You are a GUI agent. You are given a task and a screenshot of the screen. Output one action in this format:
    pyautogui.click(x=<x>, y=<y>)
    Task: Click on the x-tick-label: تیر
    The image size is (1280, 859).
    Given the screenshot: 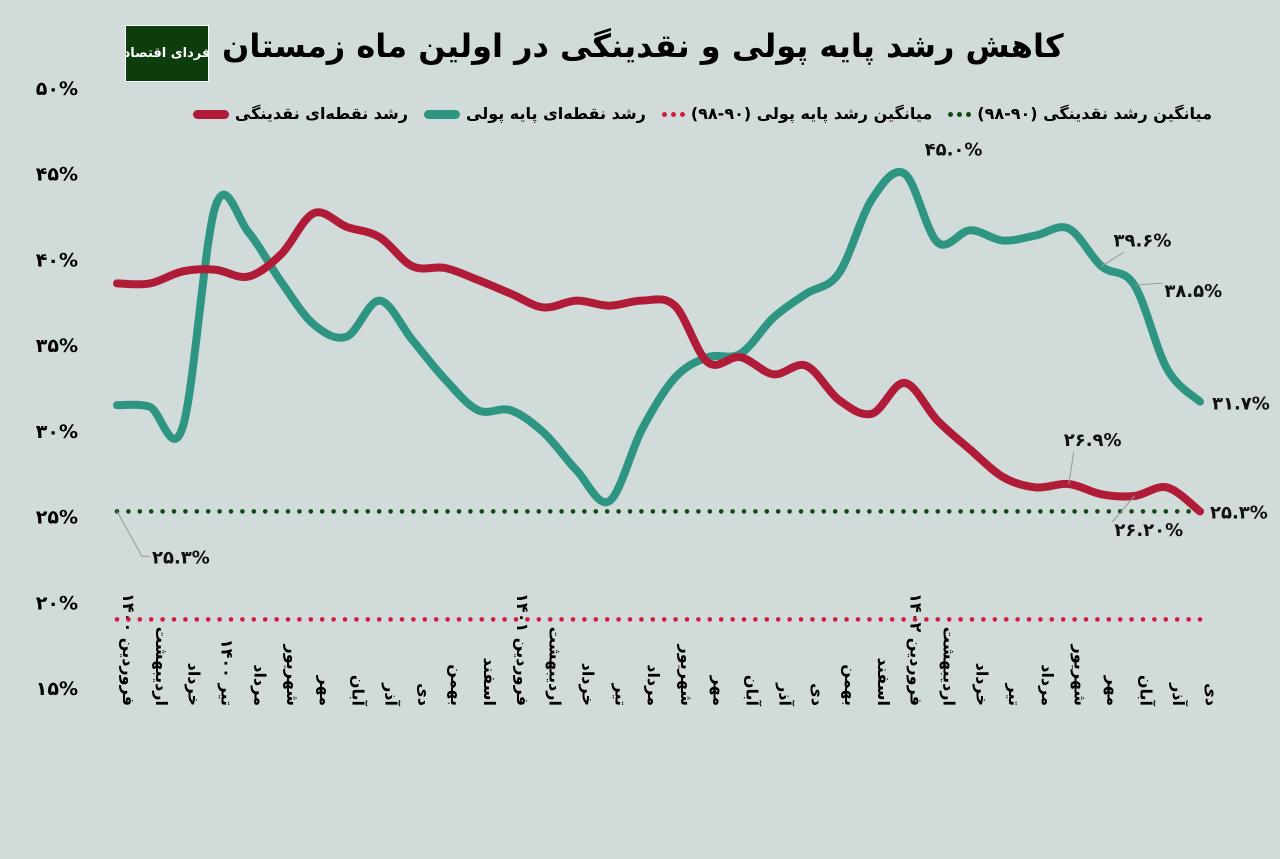 What is the action you would take?
    pyautogui.click(x=620, y=695)
    